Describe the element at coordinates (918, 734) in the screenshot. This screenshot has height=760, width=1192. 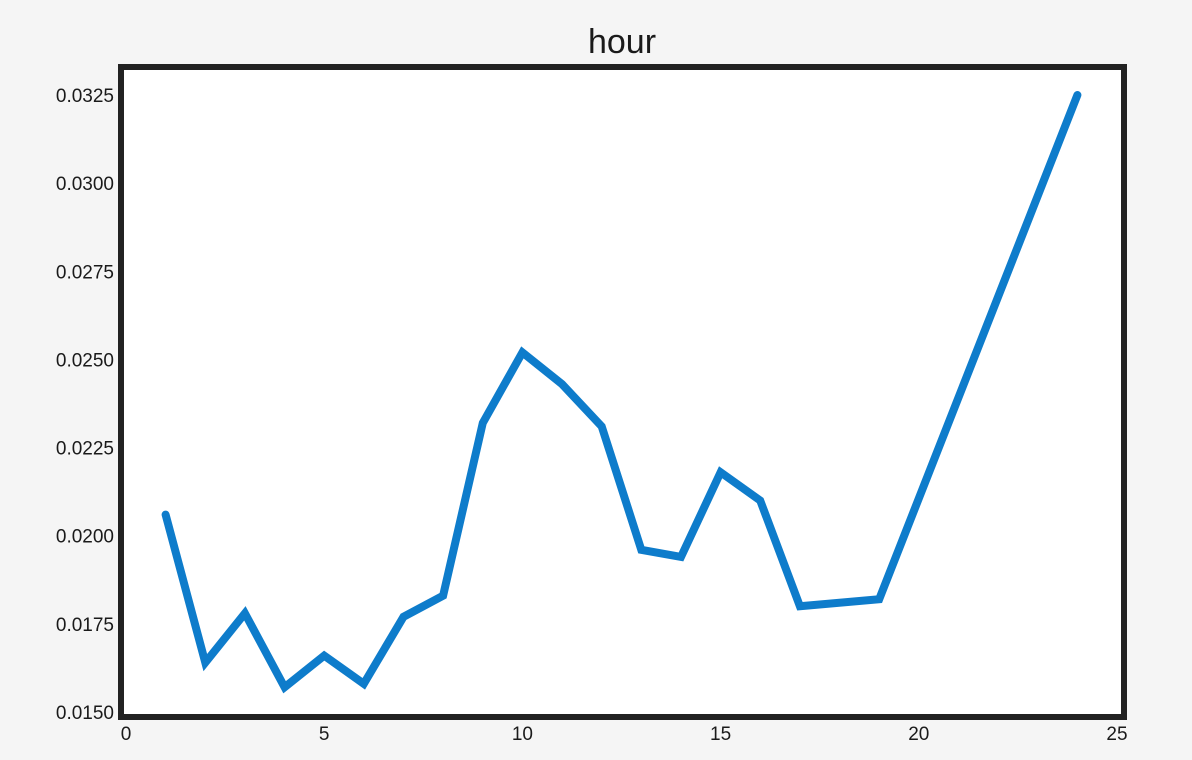
I see `x-tick-label: 20` at that location.